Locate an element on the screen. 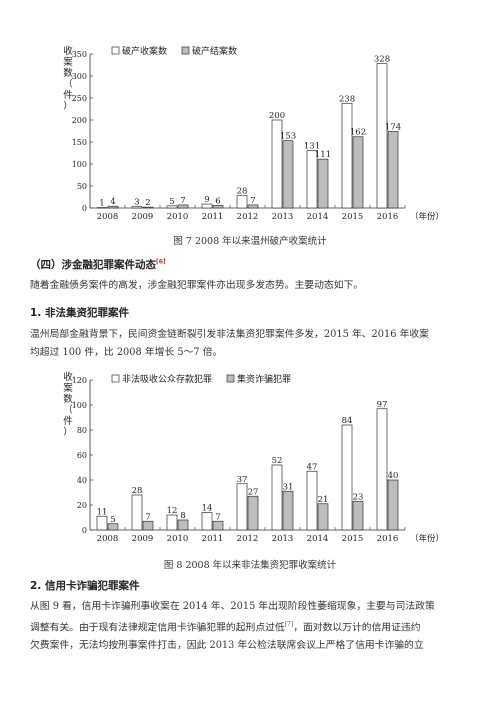 Image resolution: width=500 pixels, height=707 pixels. legend-label: 集资诈骗犯罪 is located at coordinates (264, 379).